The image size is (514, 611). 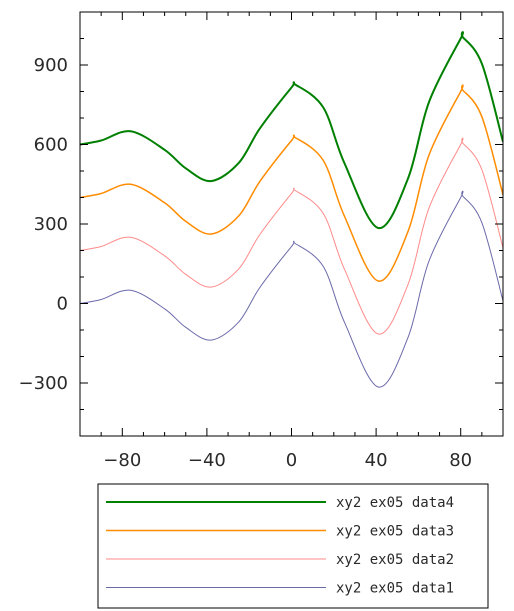 I want to click on legend-label-1: xy2 ex05 data4, so click(x=395, y=503).